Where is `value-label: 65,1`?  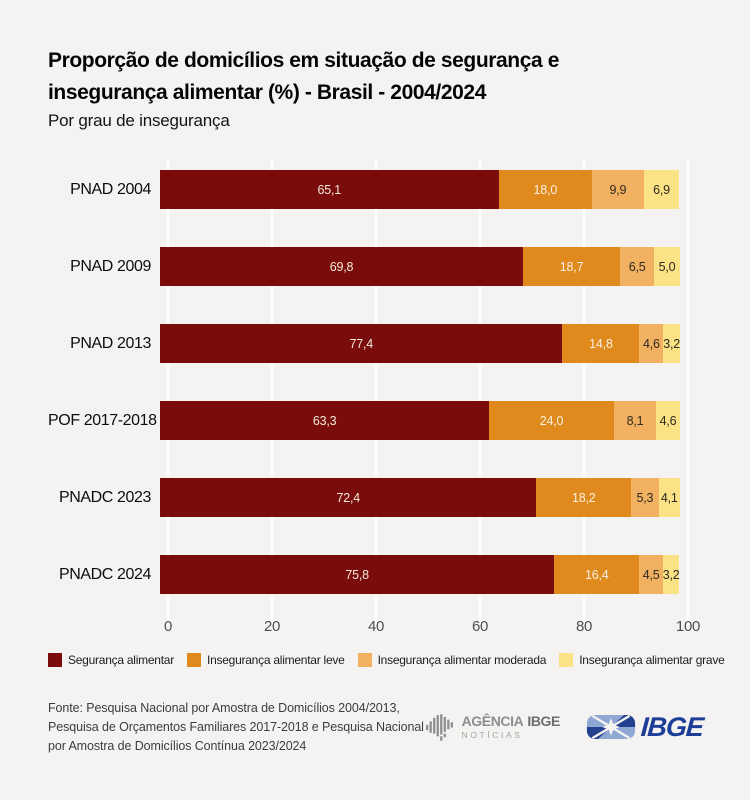 value-label: 65,1 is located at coordinates (329, 189).